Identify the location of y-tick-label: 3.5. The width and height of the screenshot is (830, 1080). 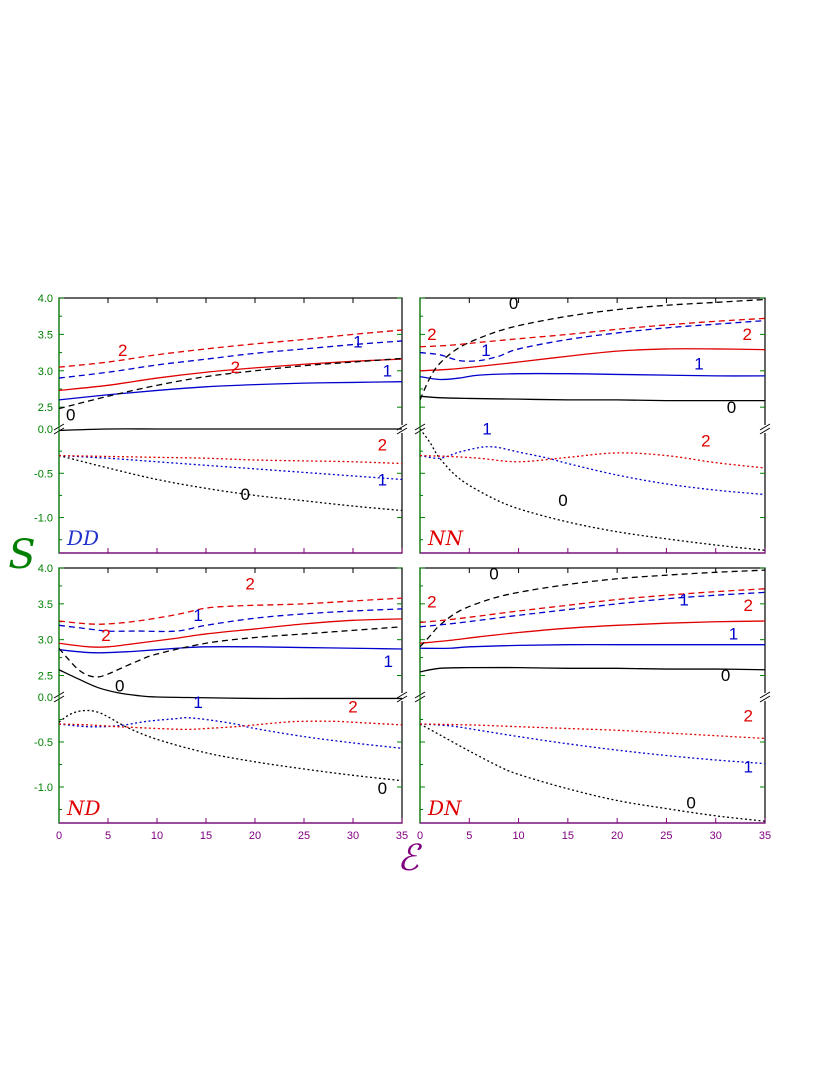
(45, 335).